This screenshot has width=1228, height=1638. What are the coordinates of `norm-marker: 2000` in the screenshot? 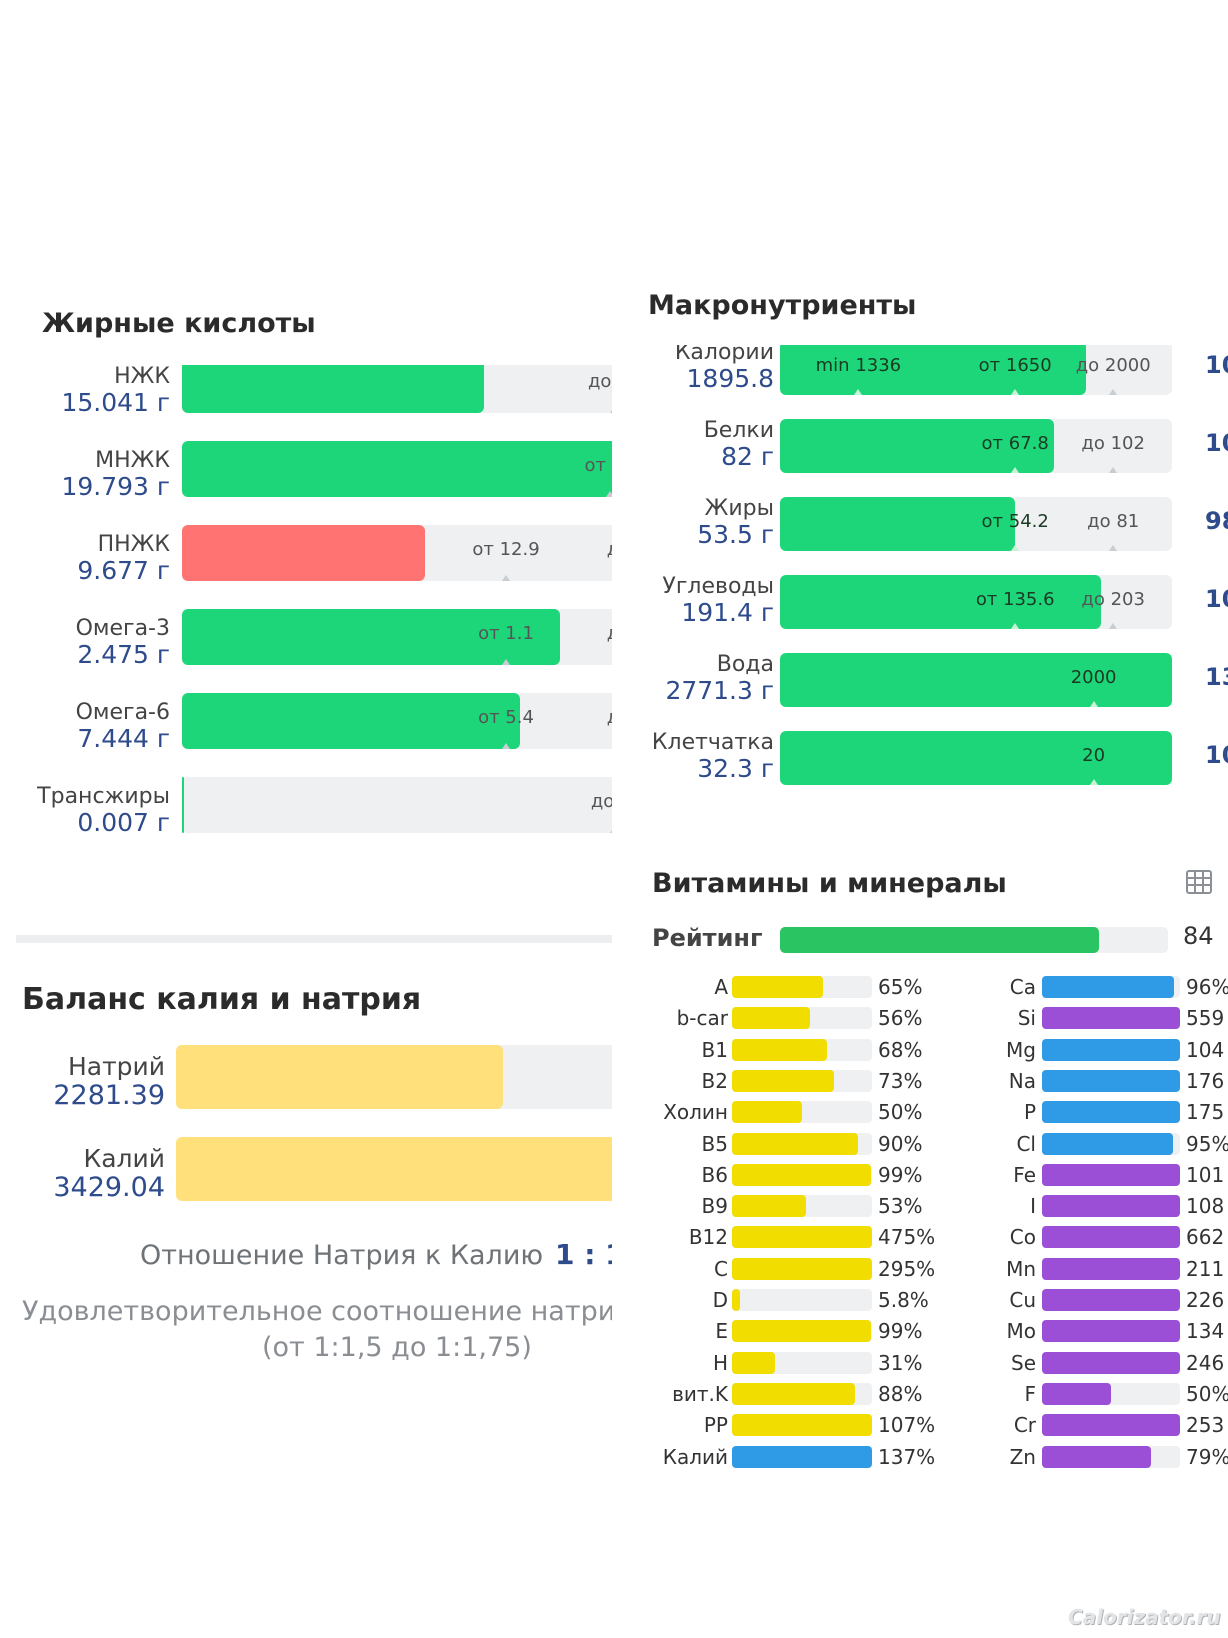 It's located at (1093, 677).